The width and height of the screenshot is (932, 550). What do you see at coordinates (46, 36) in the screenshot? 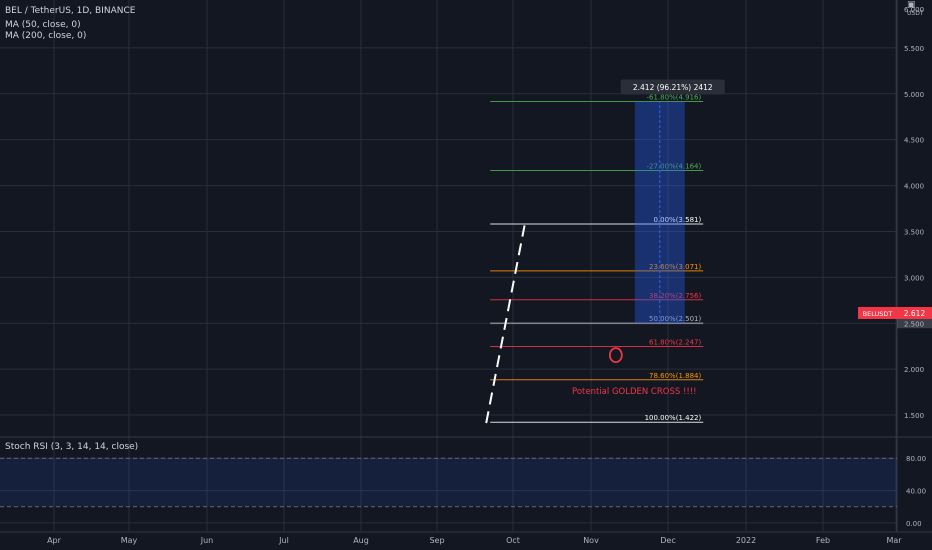
I see `ma-200-legend: MA (200, close, 0)` at bounding box center [46, 36].